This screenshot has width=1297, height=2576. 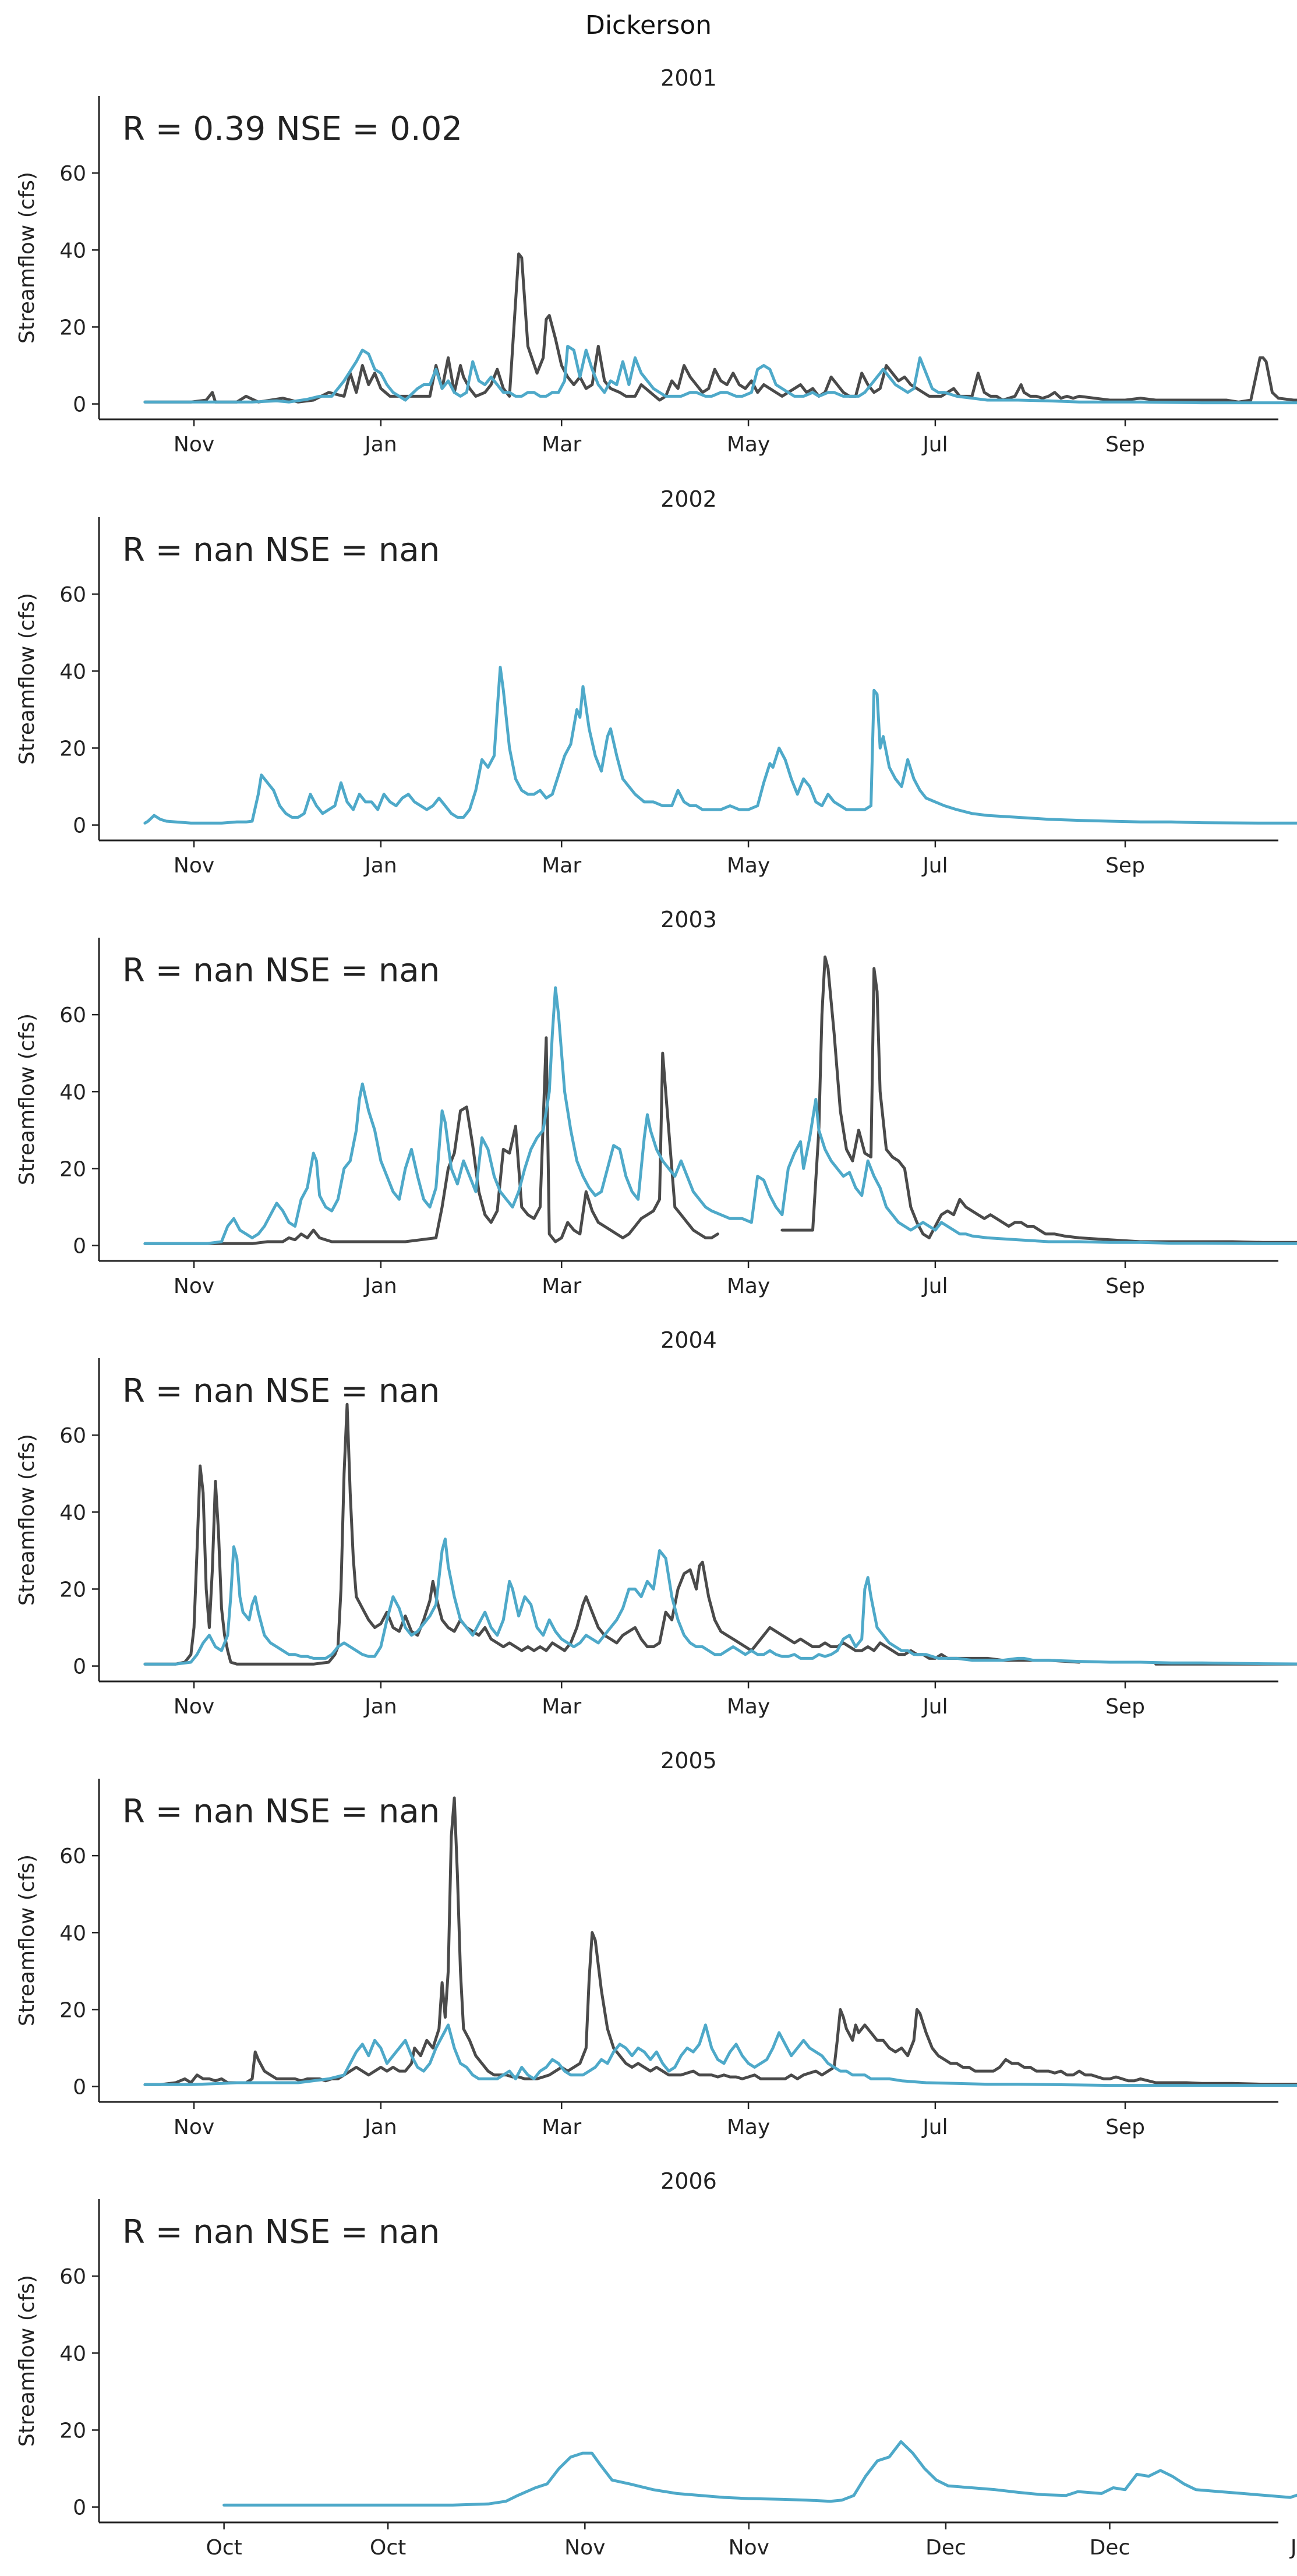 What do you see at coordinates (934, 1286) in the screenshot?
I see `x-tick-label-2-4: Jul` at bounding box center [934, 1286].